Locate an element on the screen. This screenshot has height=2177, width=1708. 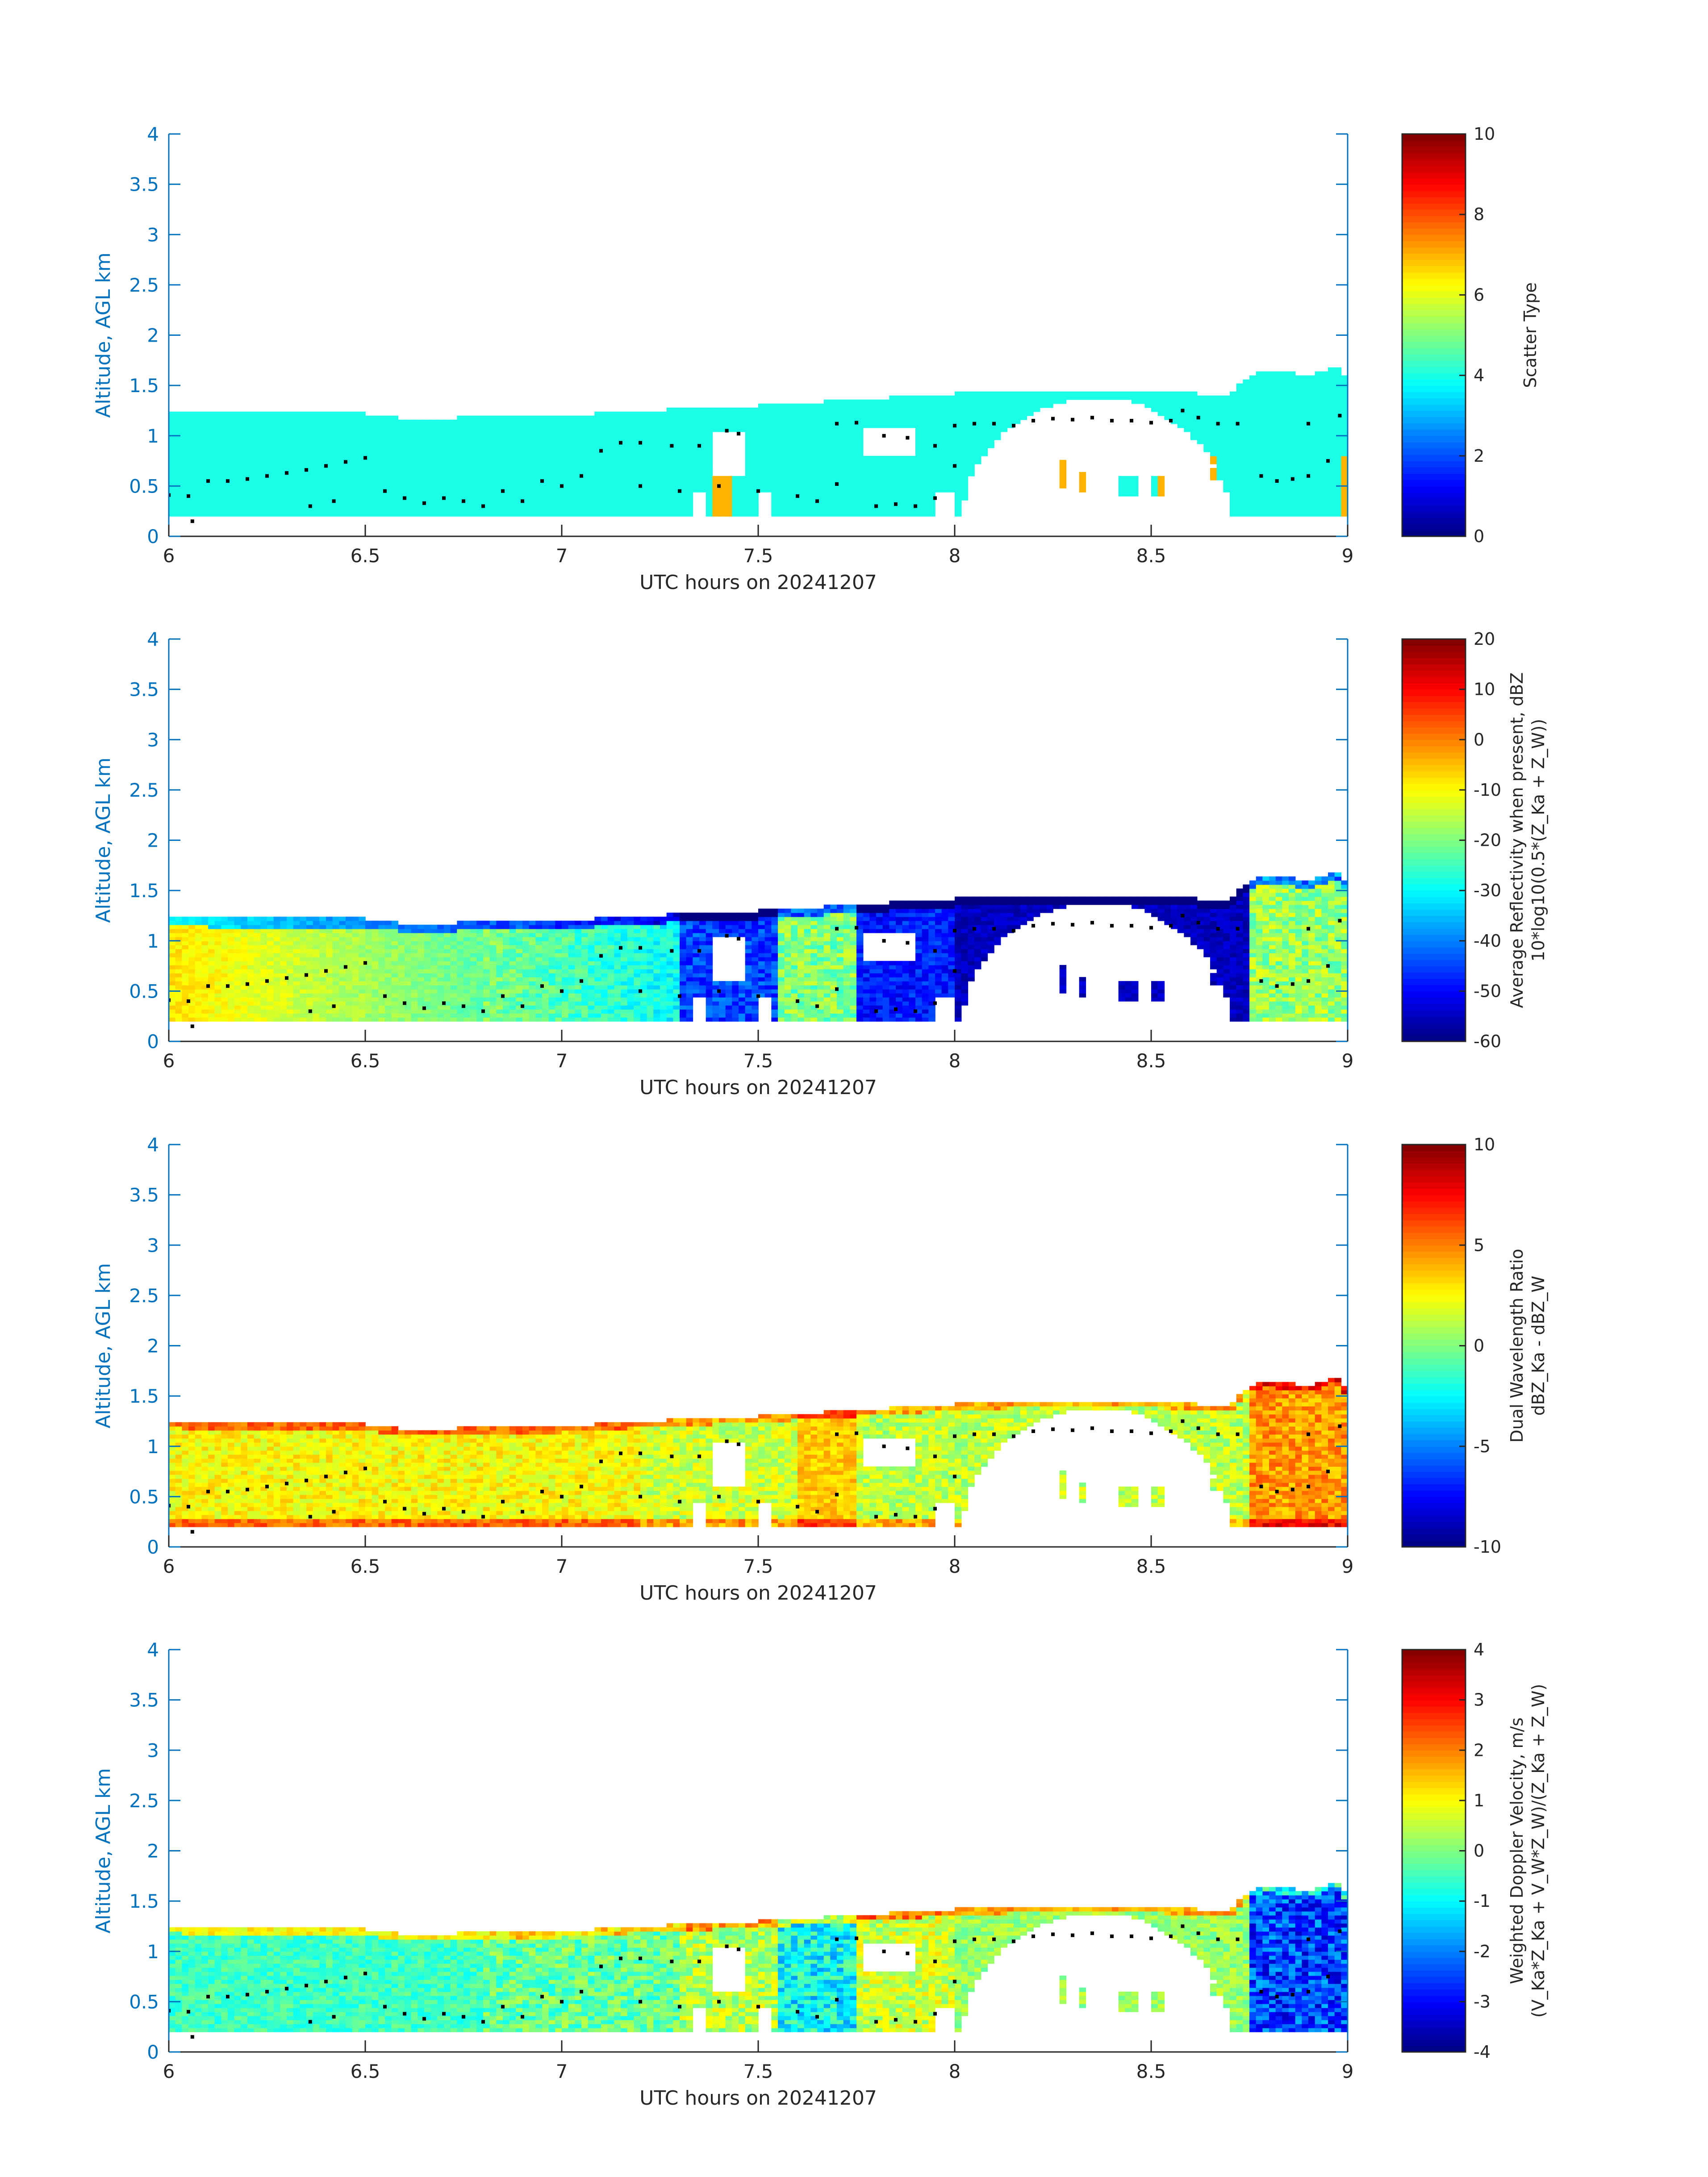
colorbar-segment is located at coordinates (1434, 263).